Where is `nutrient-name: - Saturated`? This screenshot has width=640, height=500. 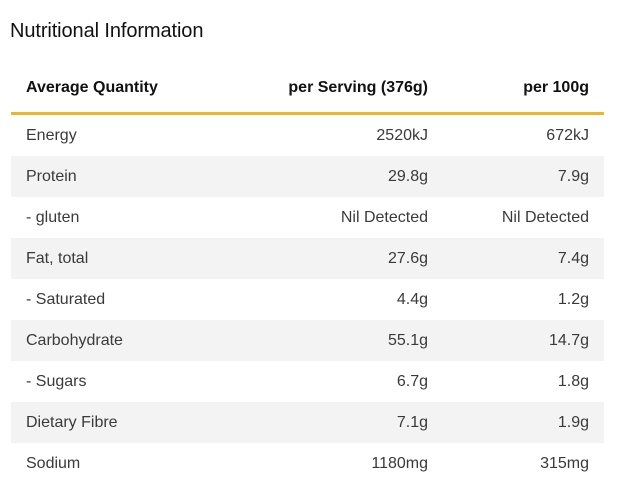
nutrient-name: - Saturated is located at coordinates (66, 299).